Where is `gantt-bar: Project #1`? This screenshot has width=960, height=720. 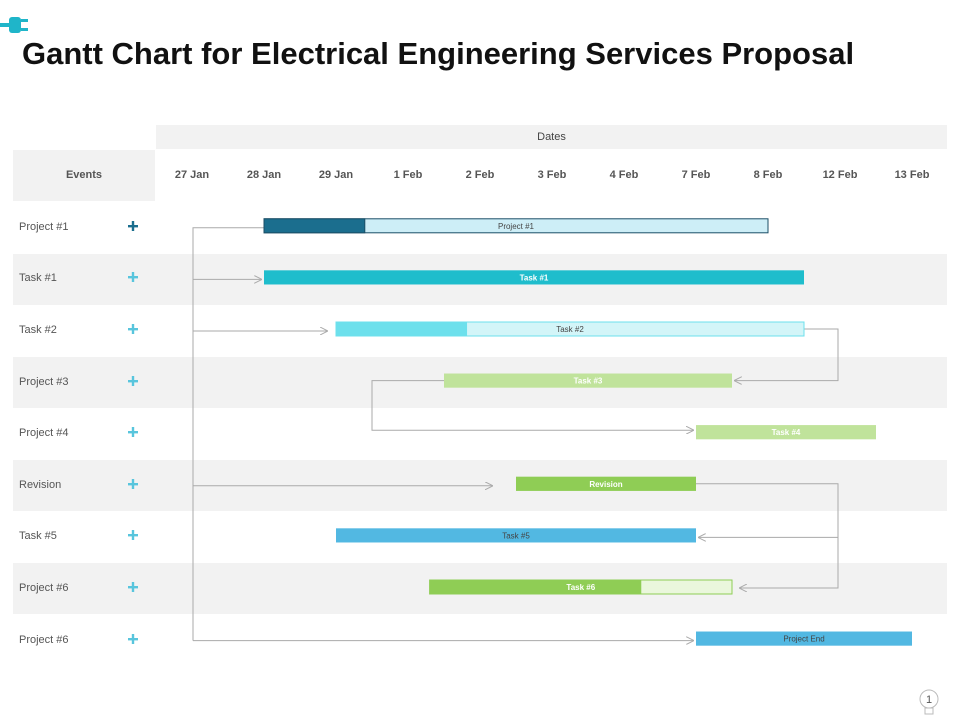
gantt-bar: Project #1 is located at coordinates (516, 226).